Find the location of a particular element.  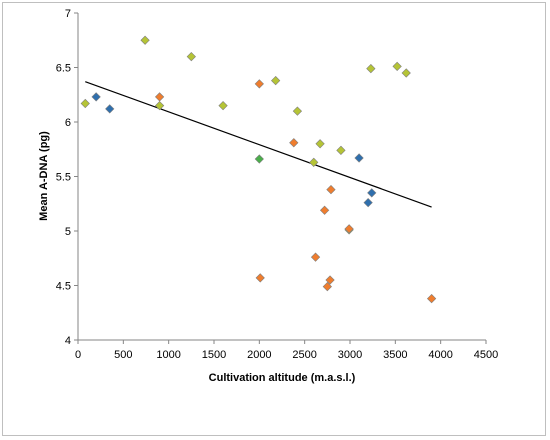

y-tick-label: 4 is located at coordinates (68, 341).